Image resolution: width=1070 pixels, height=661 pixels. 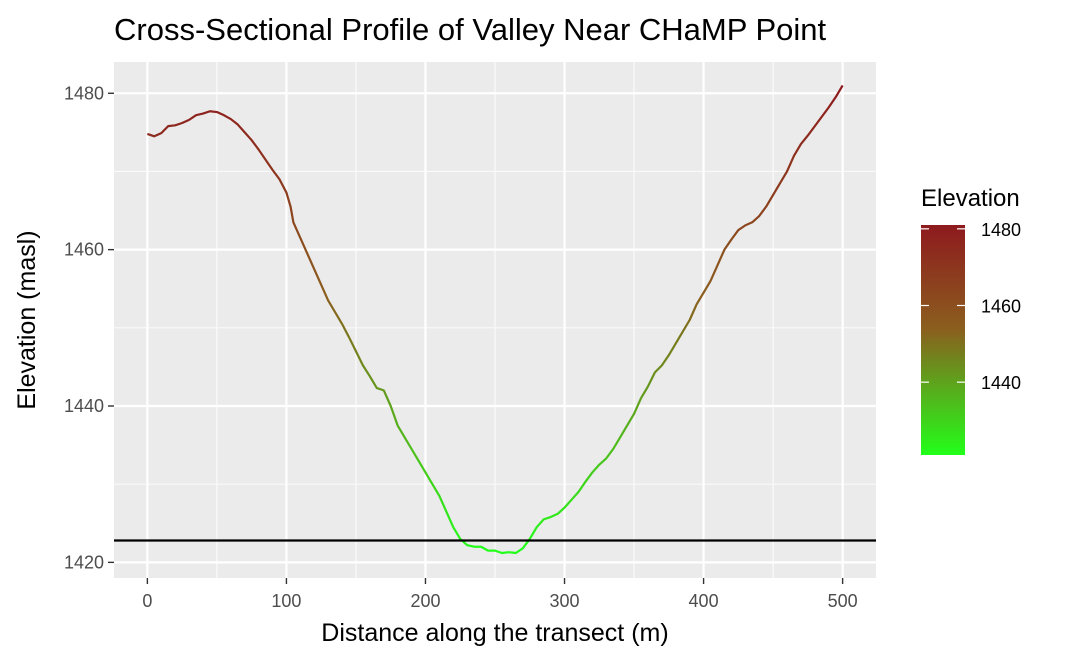 I want to click on y-axis-title: Elevation (masl), so click(x=27, y=319).